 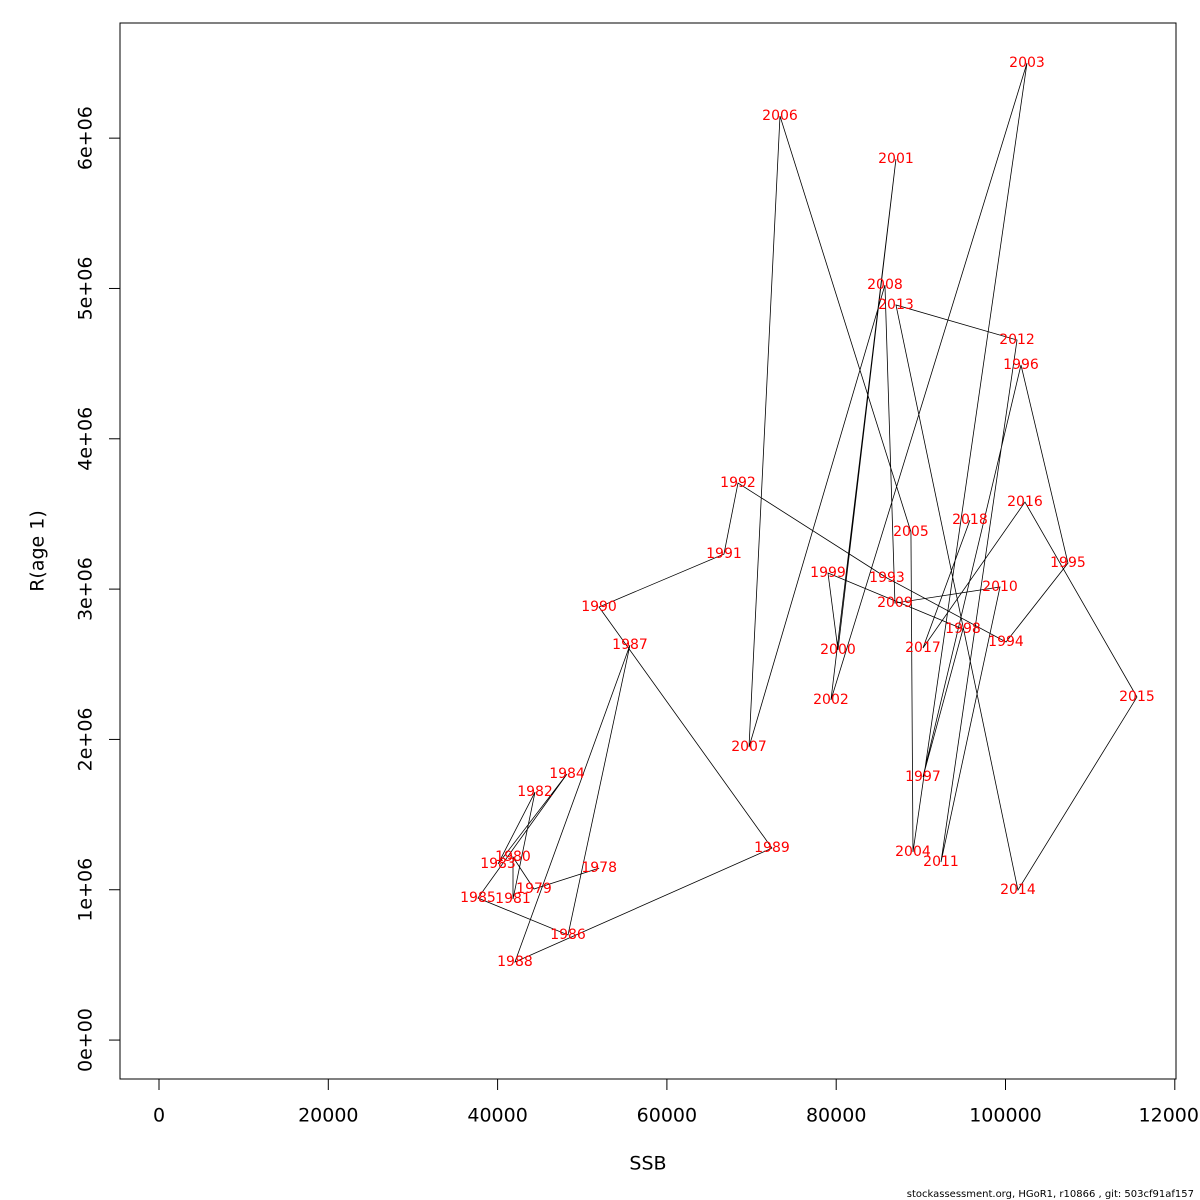 What do you see at coordinates (923, 648) in the screenshot?
I see `year-label: 2017` at bounding box center [923, 648].